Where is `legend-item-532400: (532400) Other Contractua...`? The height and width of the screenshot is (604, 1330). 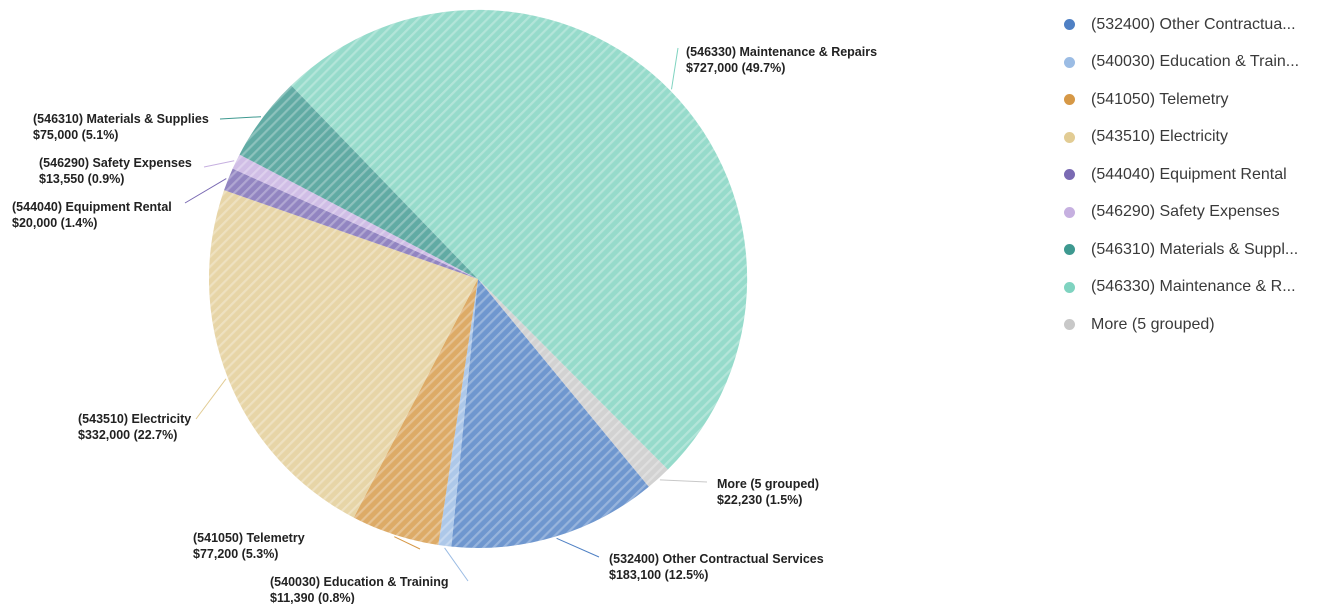
legend-item-532400: (532400) Other Contractua... is located at coordinates (1191, 25).